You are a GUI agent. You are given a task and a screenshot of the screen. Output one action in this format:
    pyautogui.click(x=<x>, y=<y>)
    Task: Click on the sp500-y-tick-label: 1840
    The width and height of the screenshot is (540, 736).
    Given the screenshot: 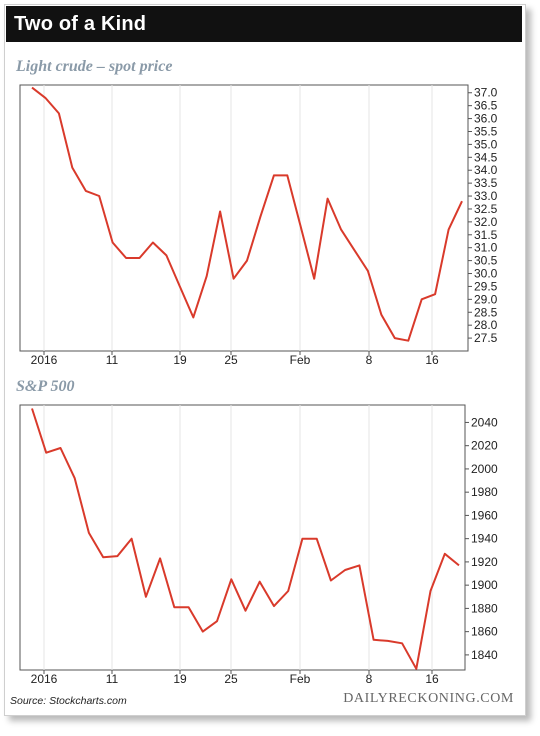 What is the action you would take?
    pyautogui.click(x=484, y=655)
    